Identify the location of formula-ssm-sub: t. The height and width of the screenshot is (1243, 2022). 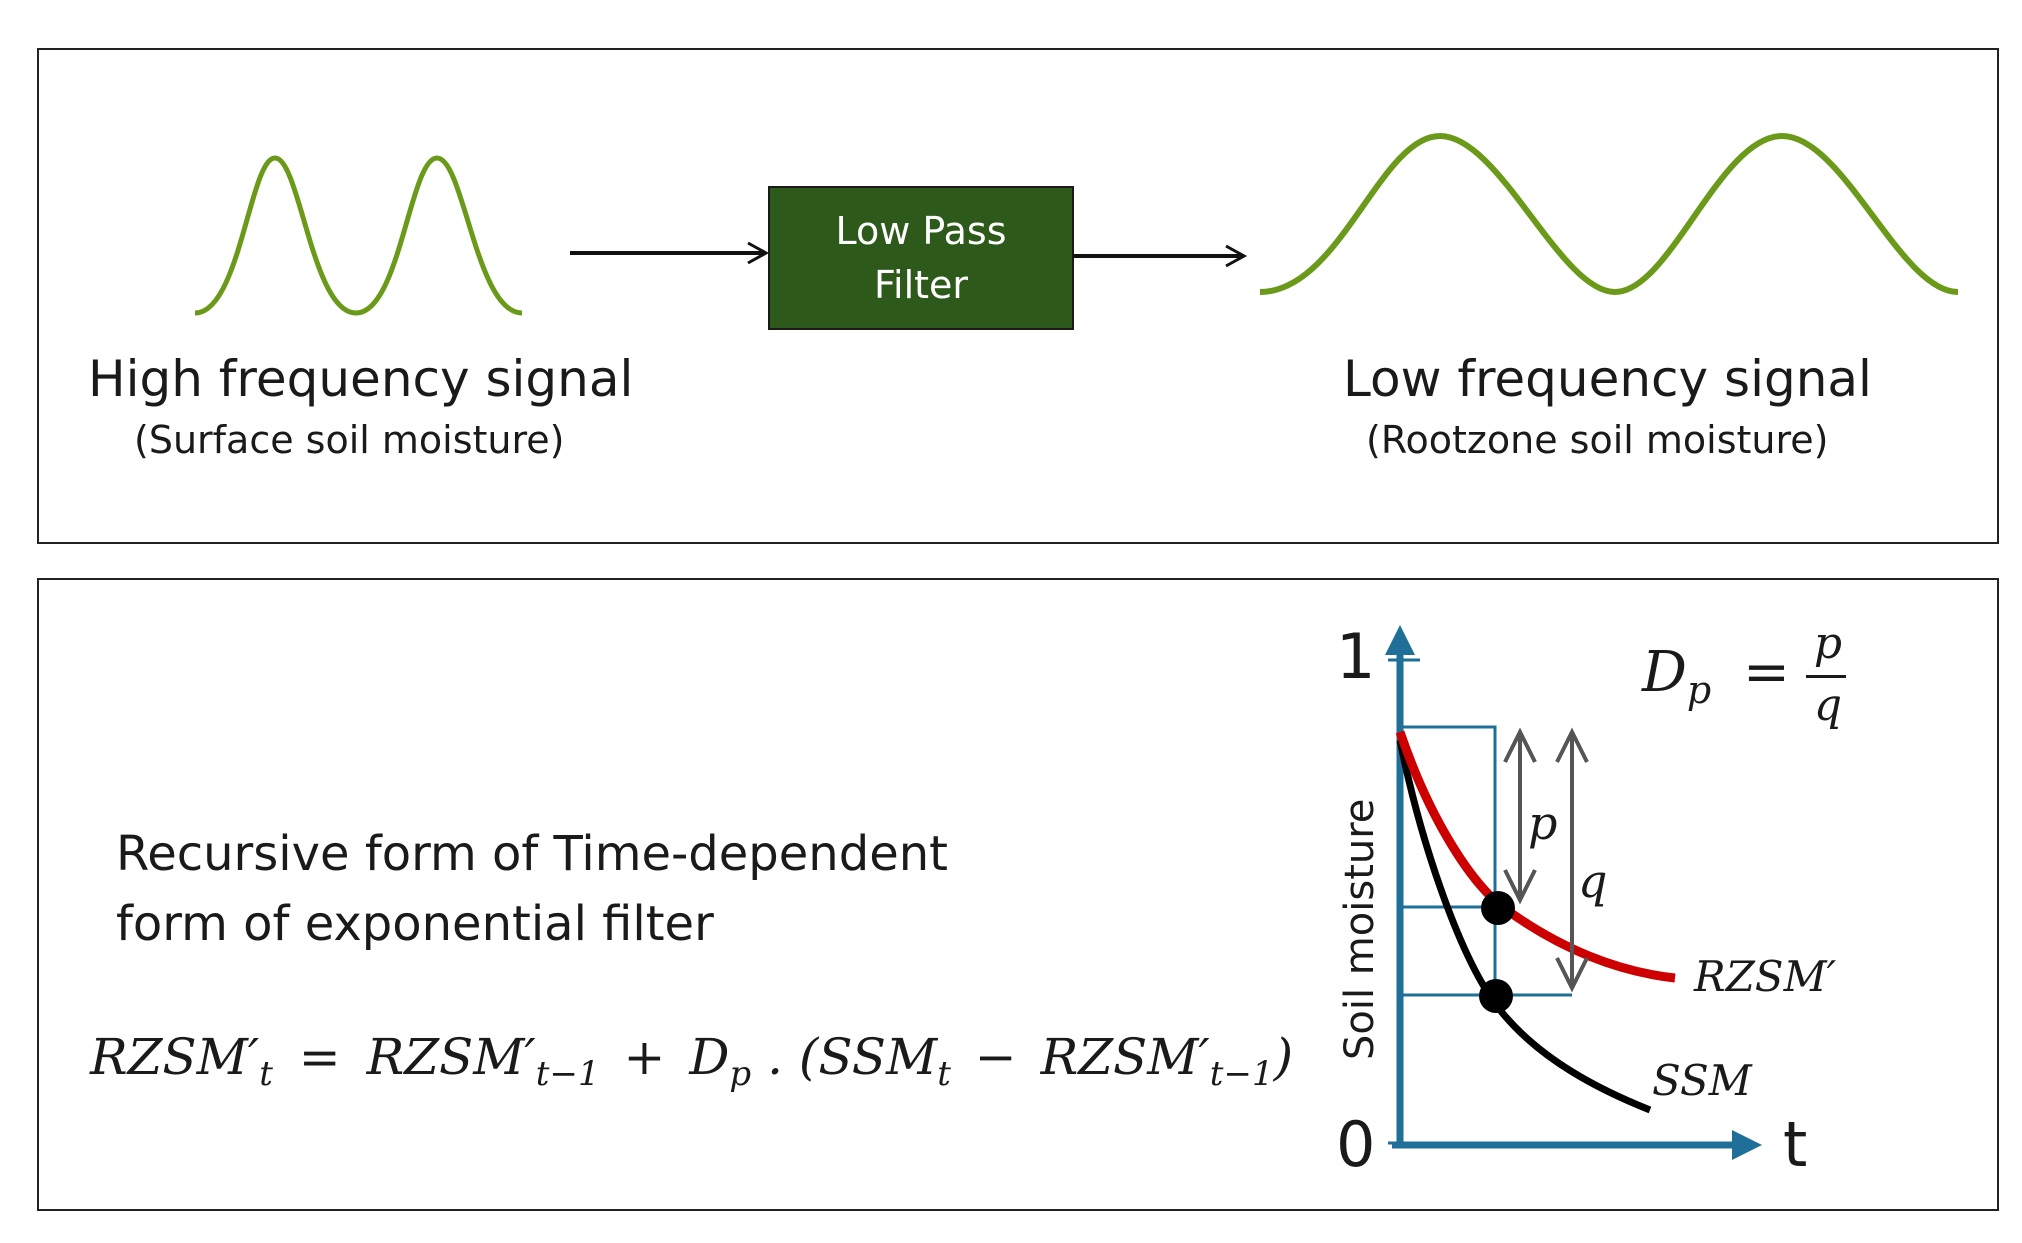
(944, 1074).